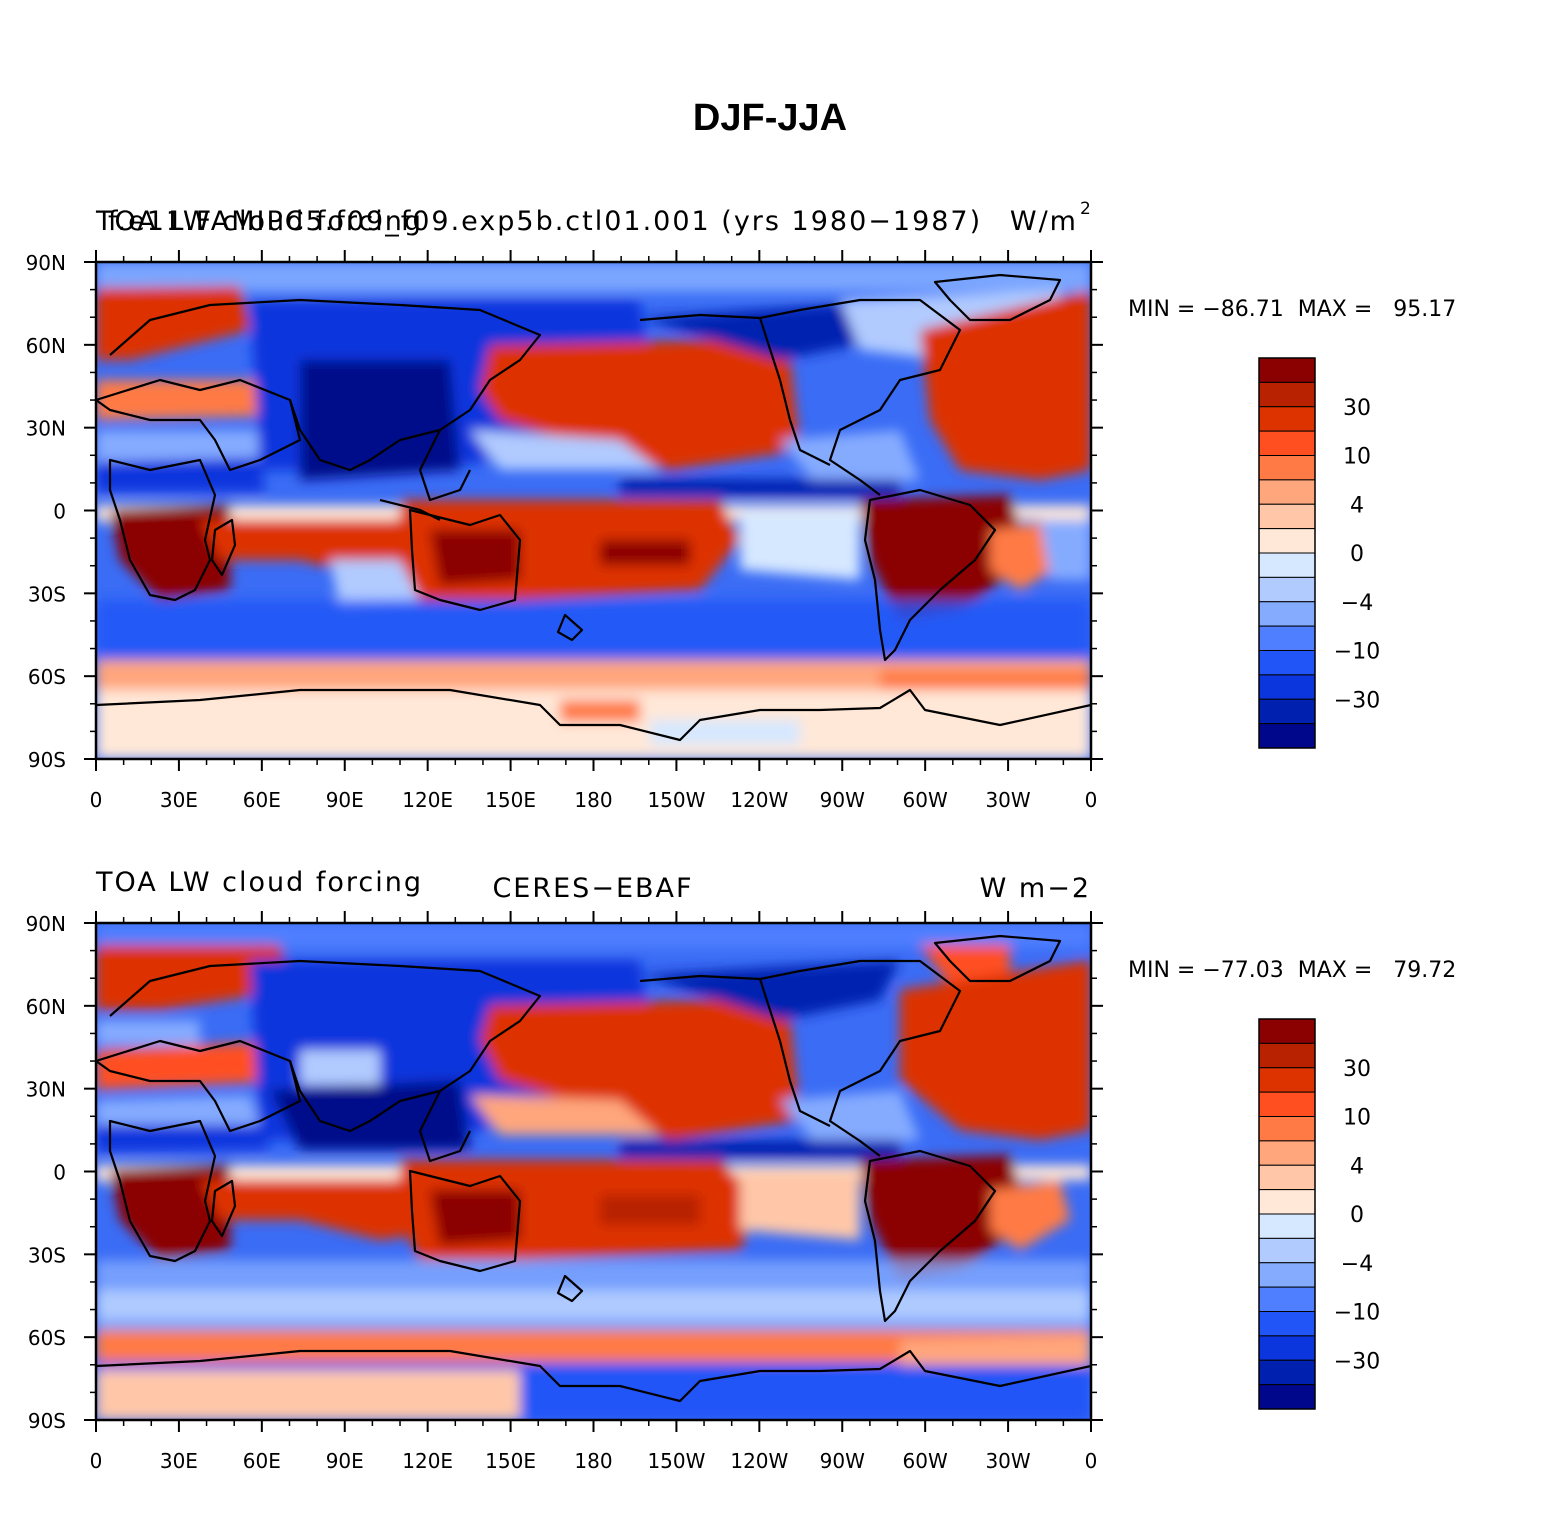  Describe the element at coordinates (1044, 221) in the screenshot. I see `panel1-units: W/m` at that location.